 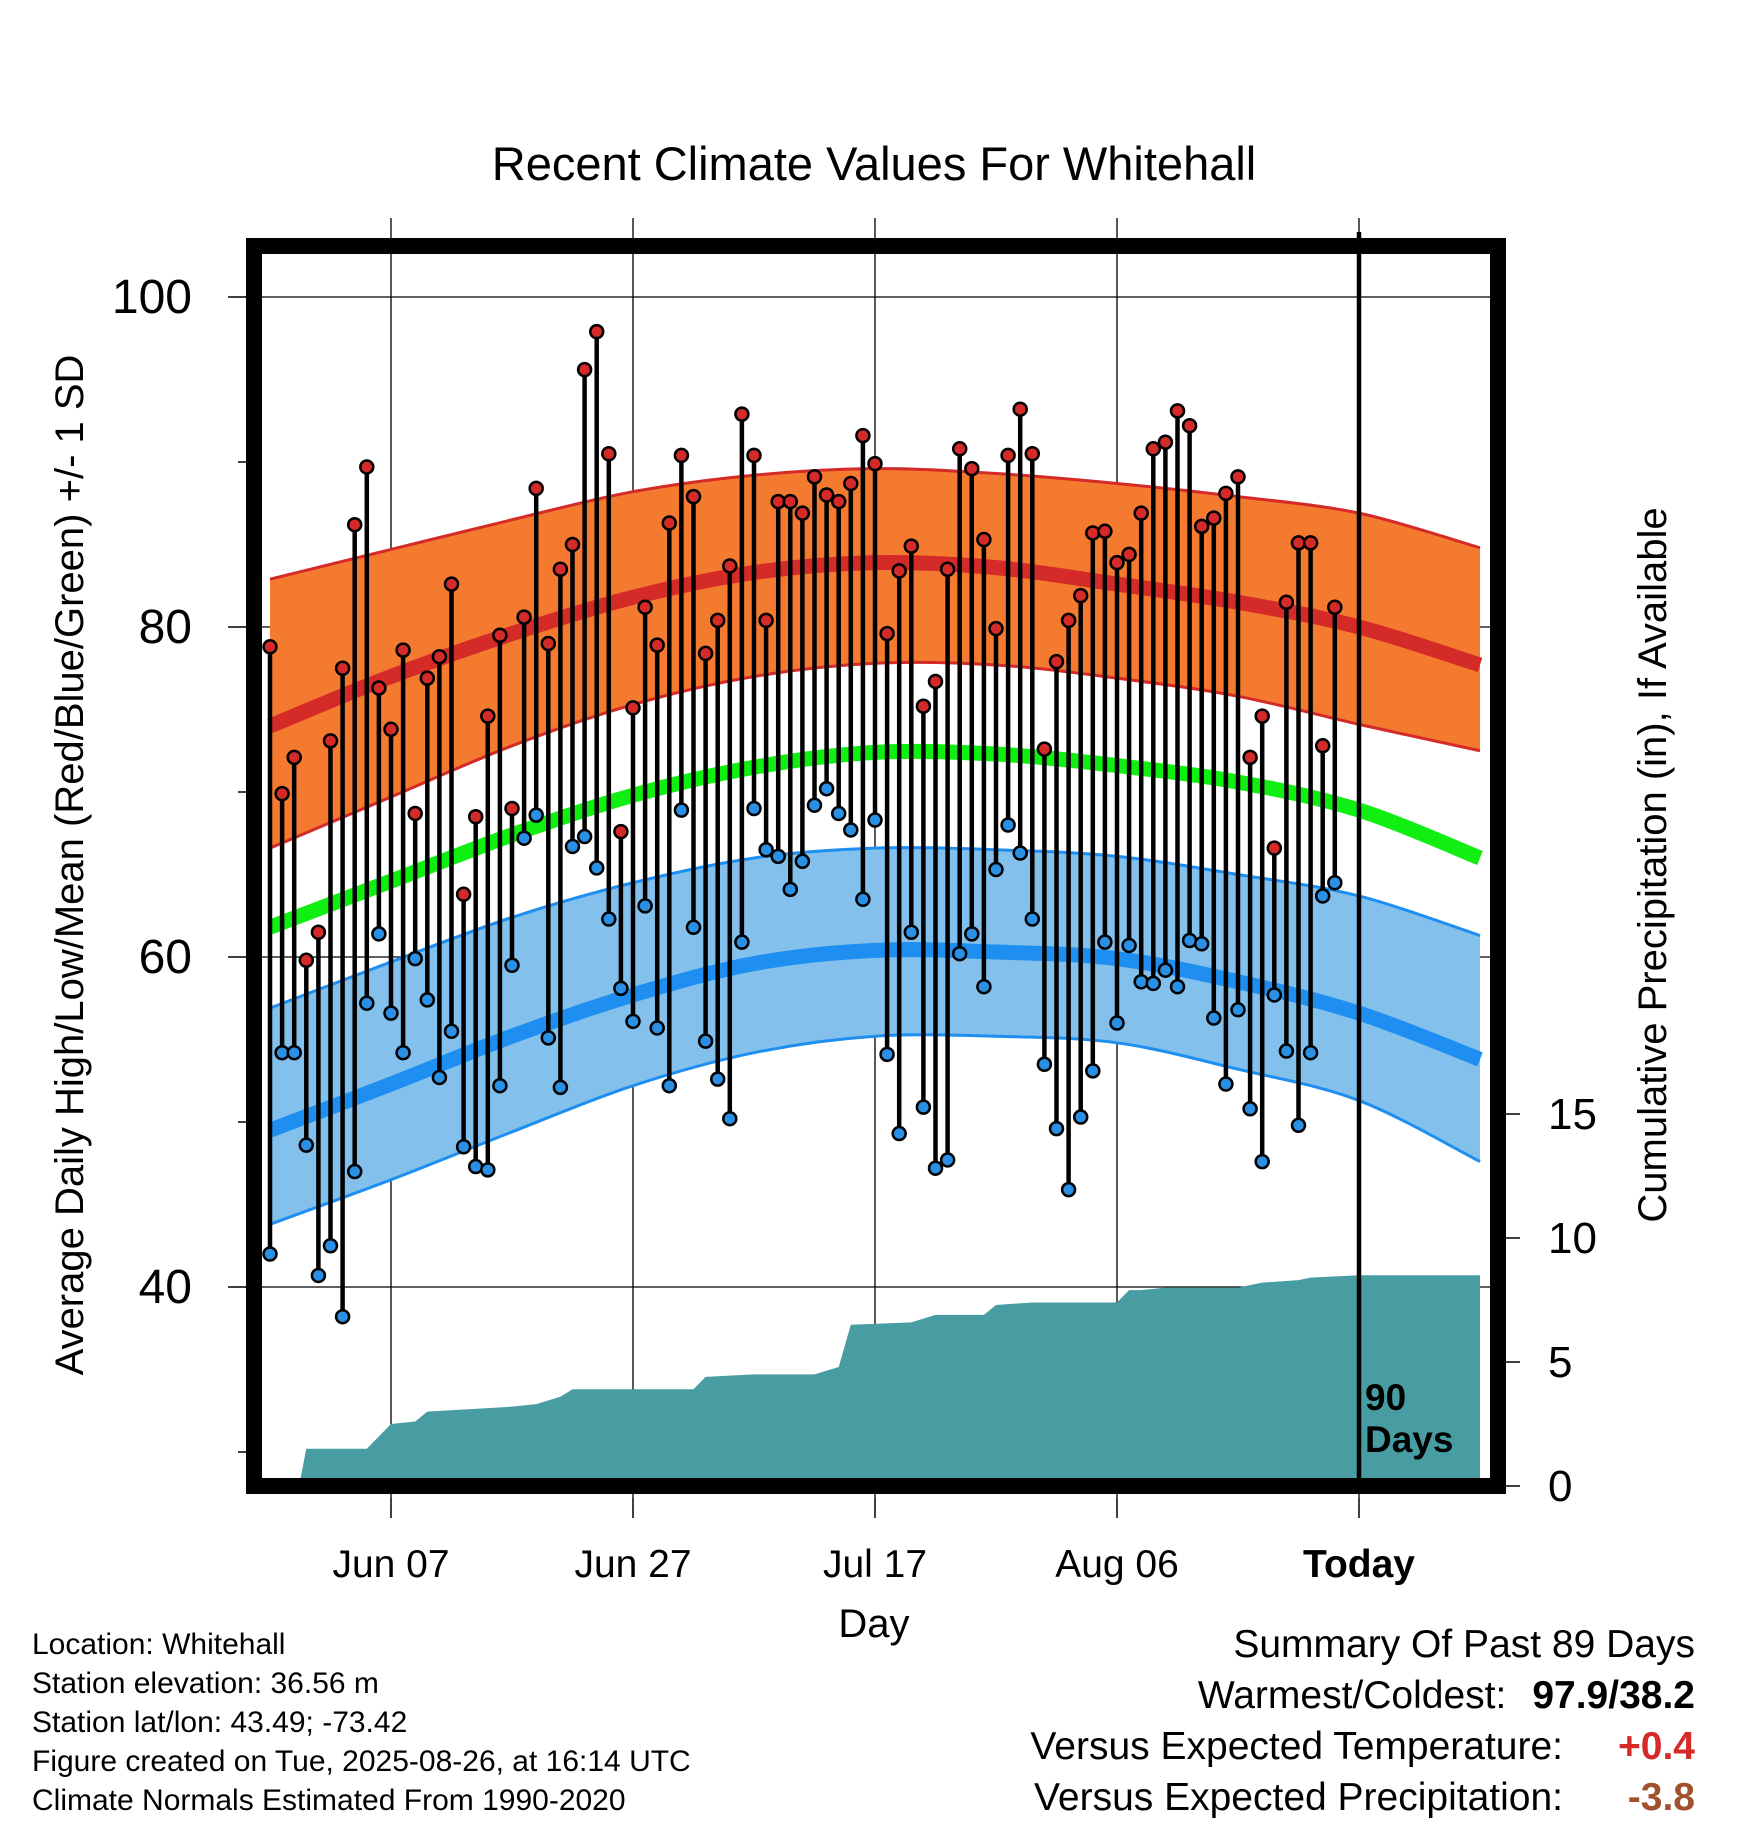 I want to click on today-days-label: Days, so click(x=1409, y=1439).